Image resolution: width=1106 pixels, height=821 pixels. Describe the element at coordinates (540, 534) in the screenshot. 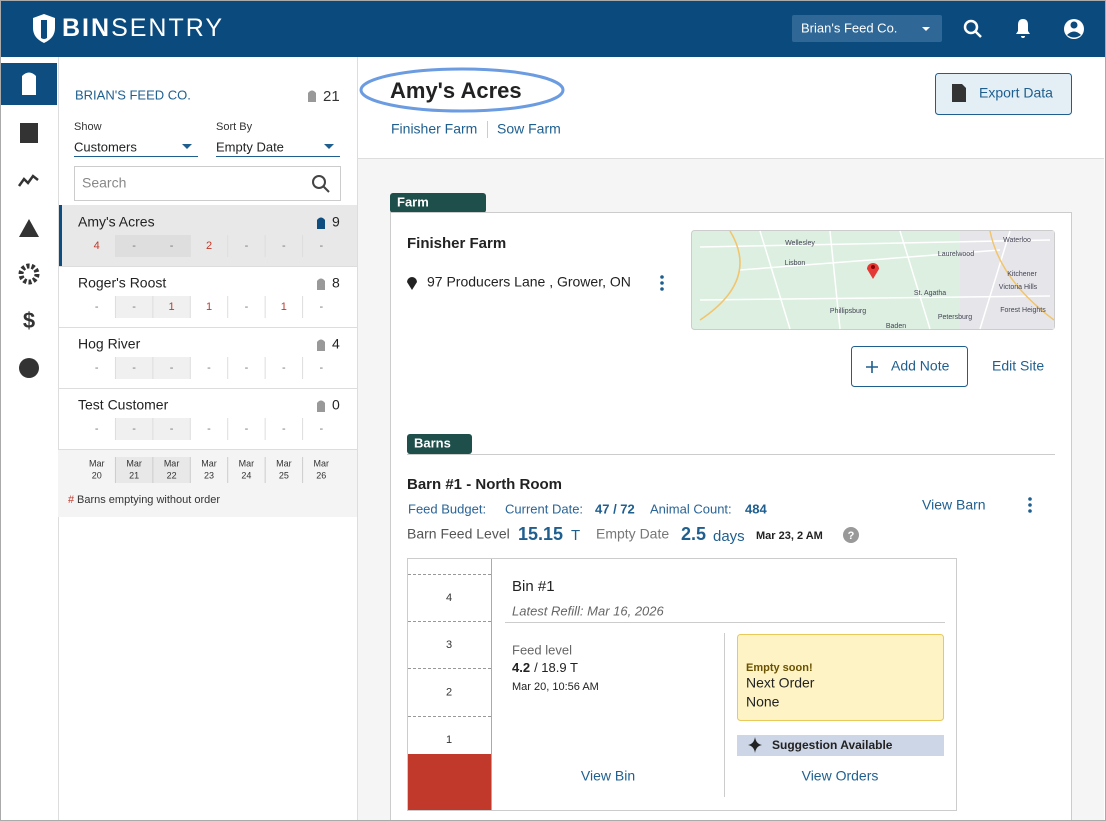

I see `feed-level: 15.15` at that location.